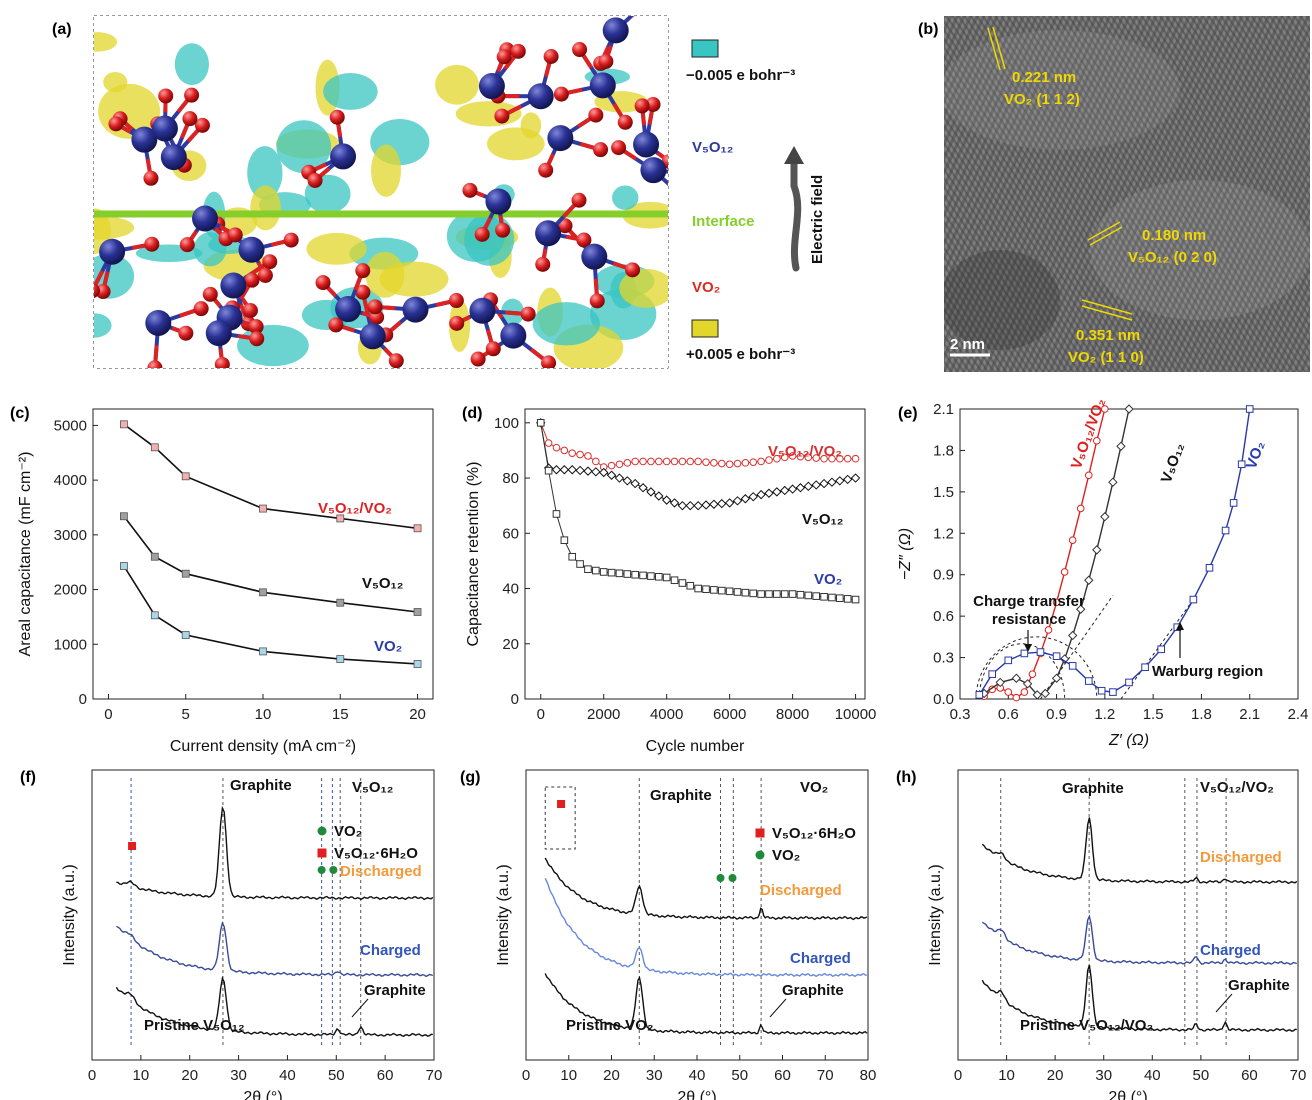 This screenshot has height=1100, width=1312. Describe the element at coordinates (336, 1075) in the screenshot. I see `x-tick-label: 50` at that location.